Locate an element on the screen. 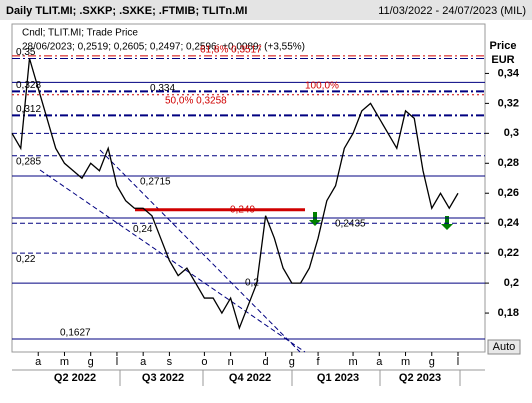  y-tick-label: 0,28 is located at coordinates (508, 163).